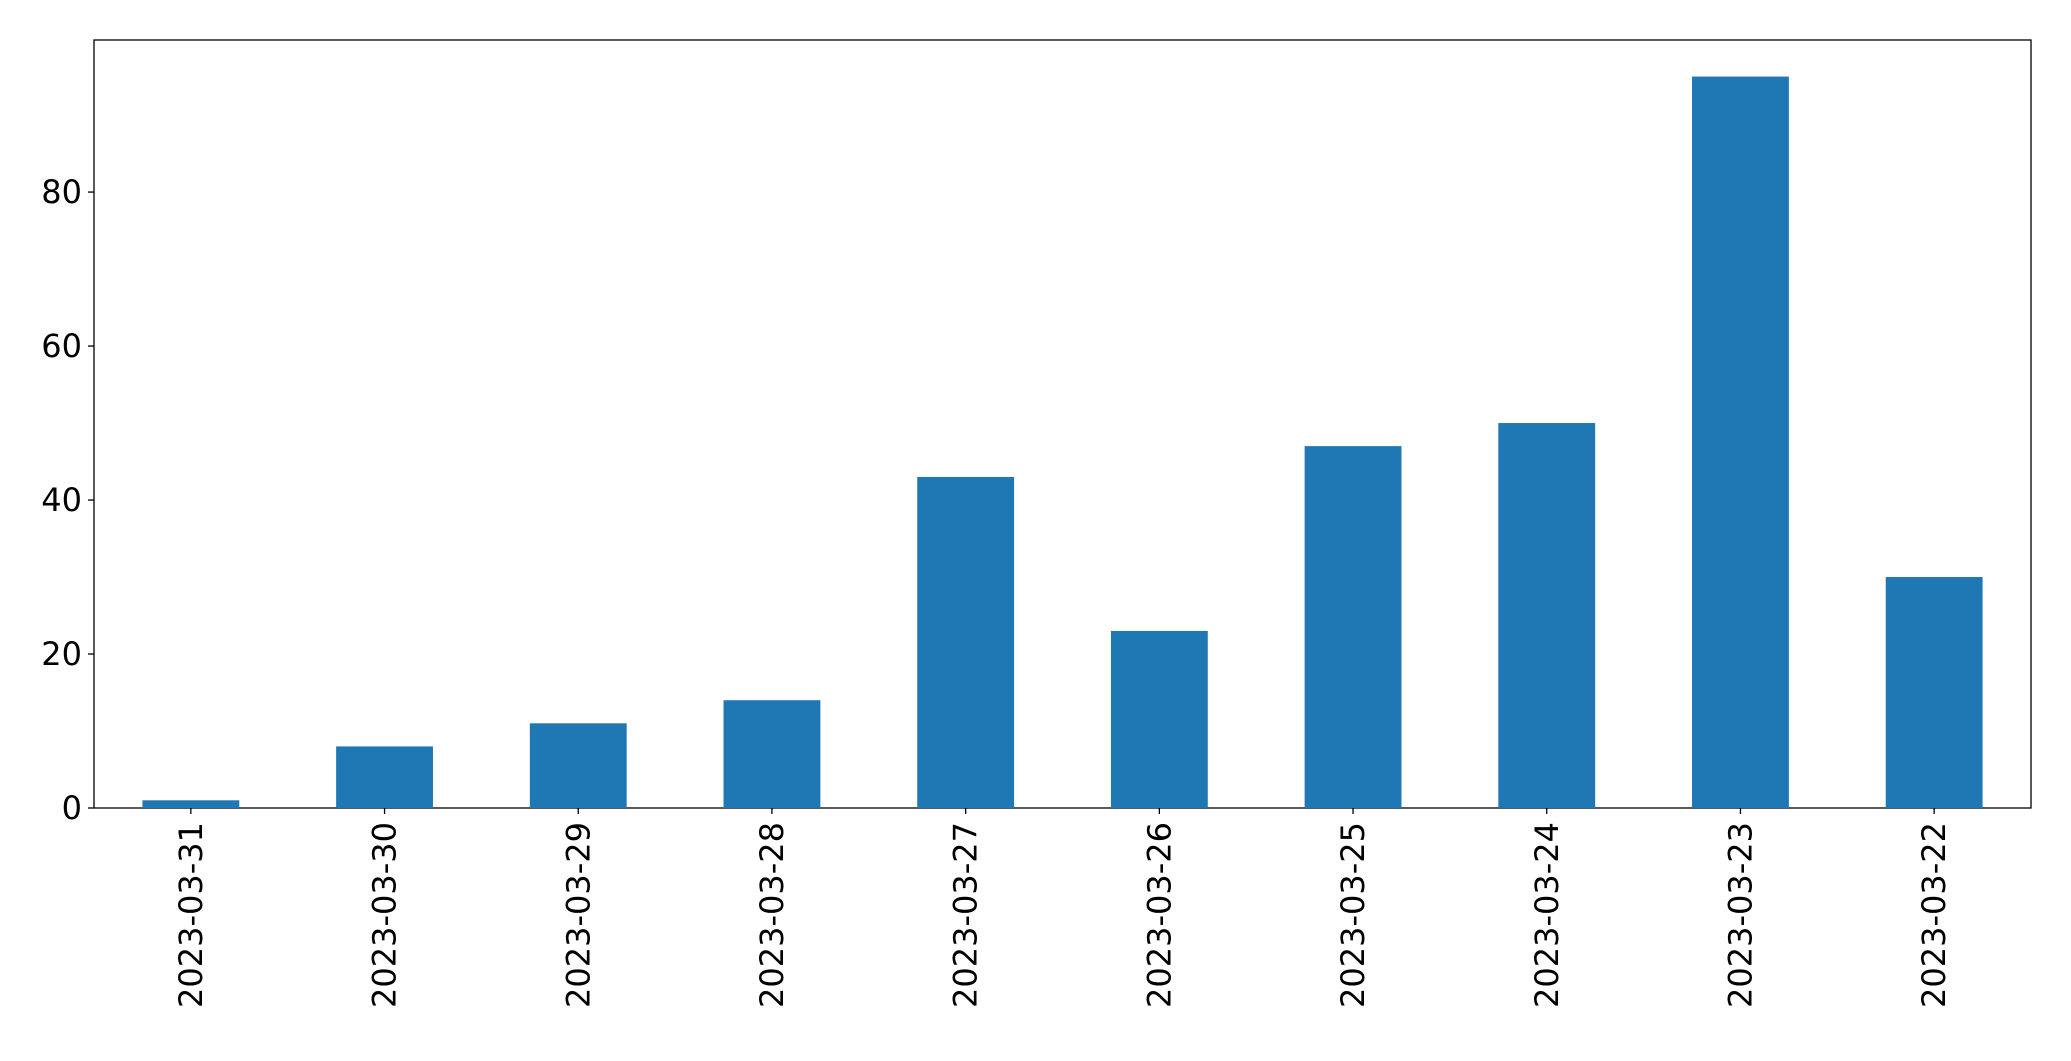 Image resolution: width=2071 pixels, height=1061 pixels. Describe the element at coordinates (61, 346) in the screenshot. I see `y-tick-label: 60` at that location.